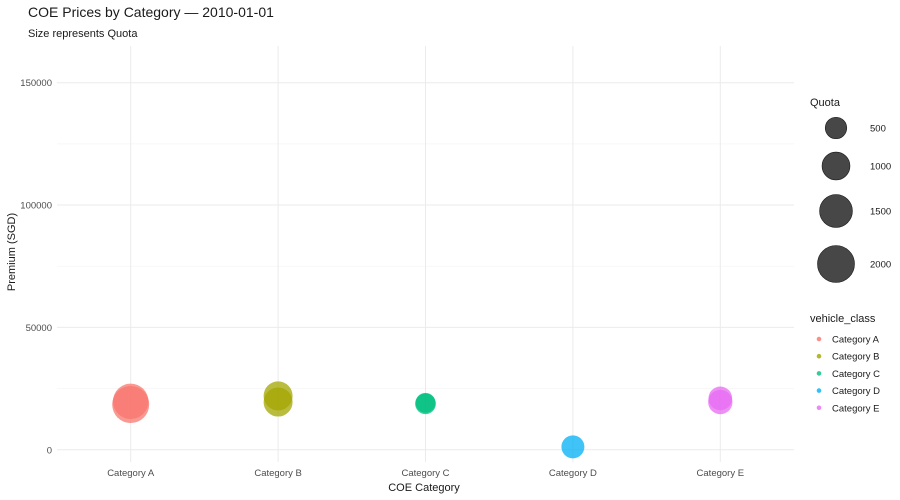  Describe the element at coordinates (856, 408) in the screenshot. I see `color-legend-label: Category E` at that location.